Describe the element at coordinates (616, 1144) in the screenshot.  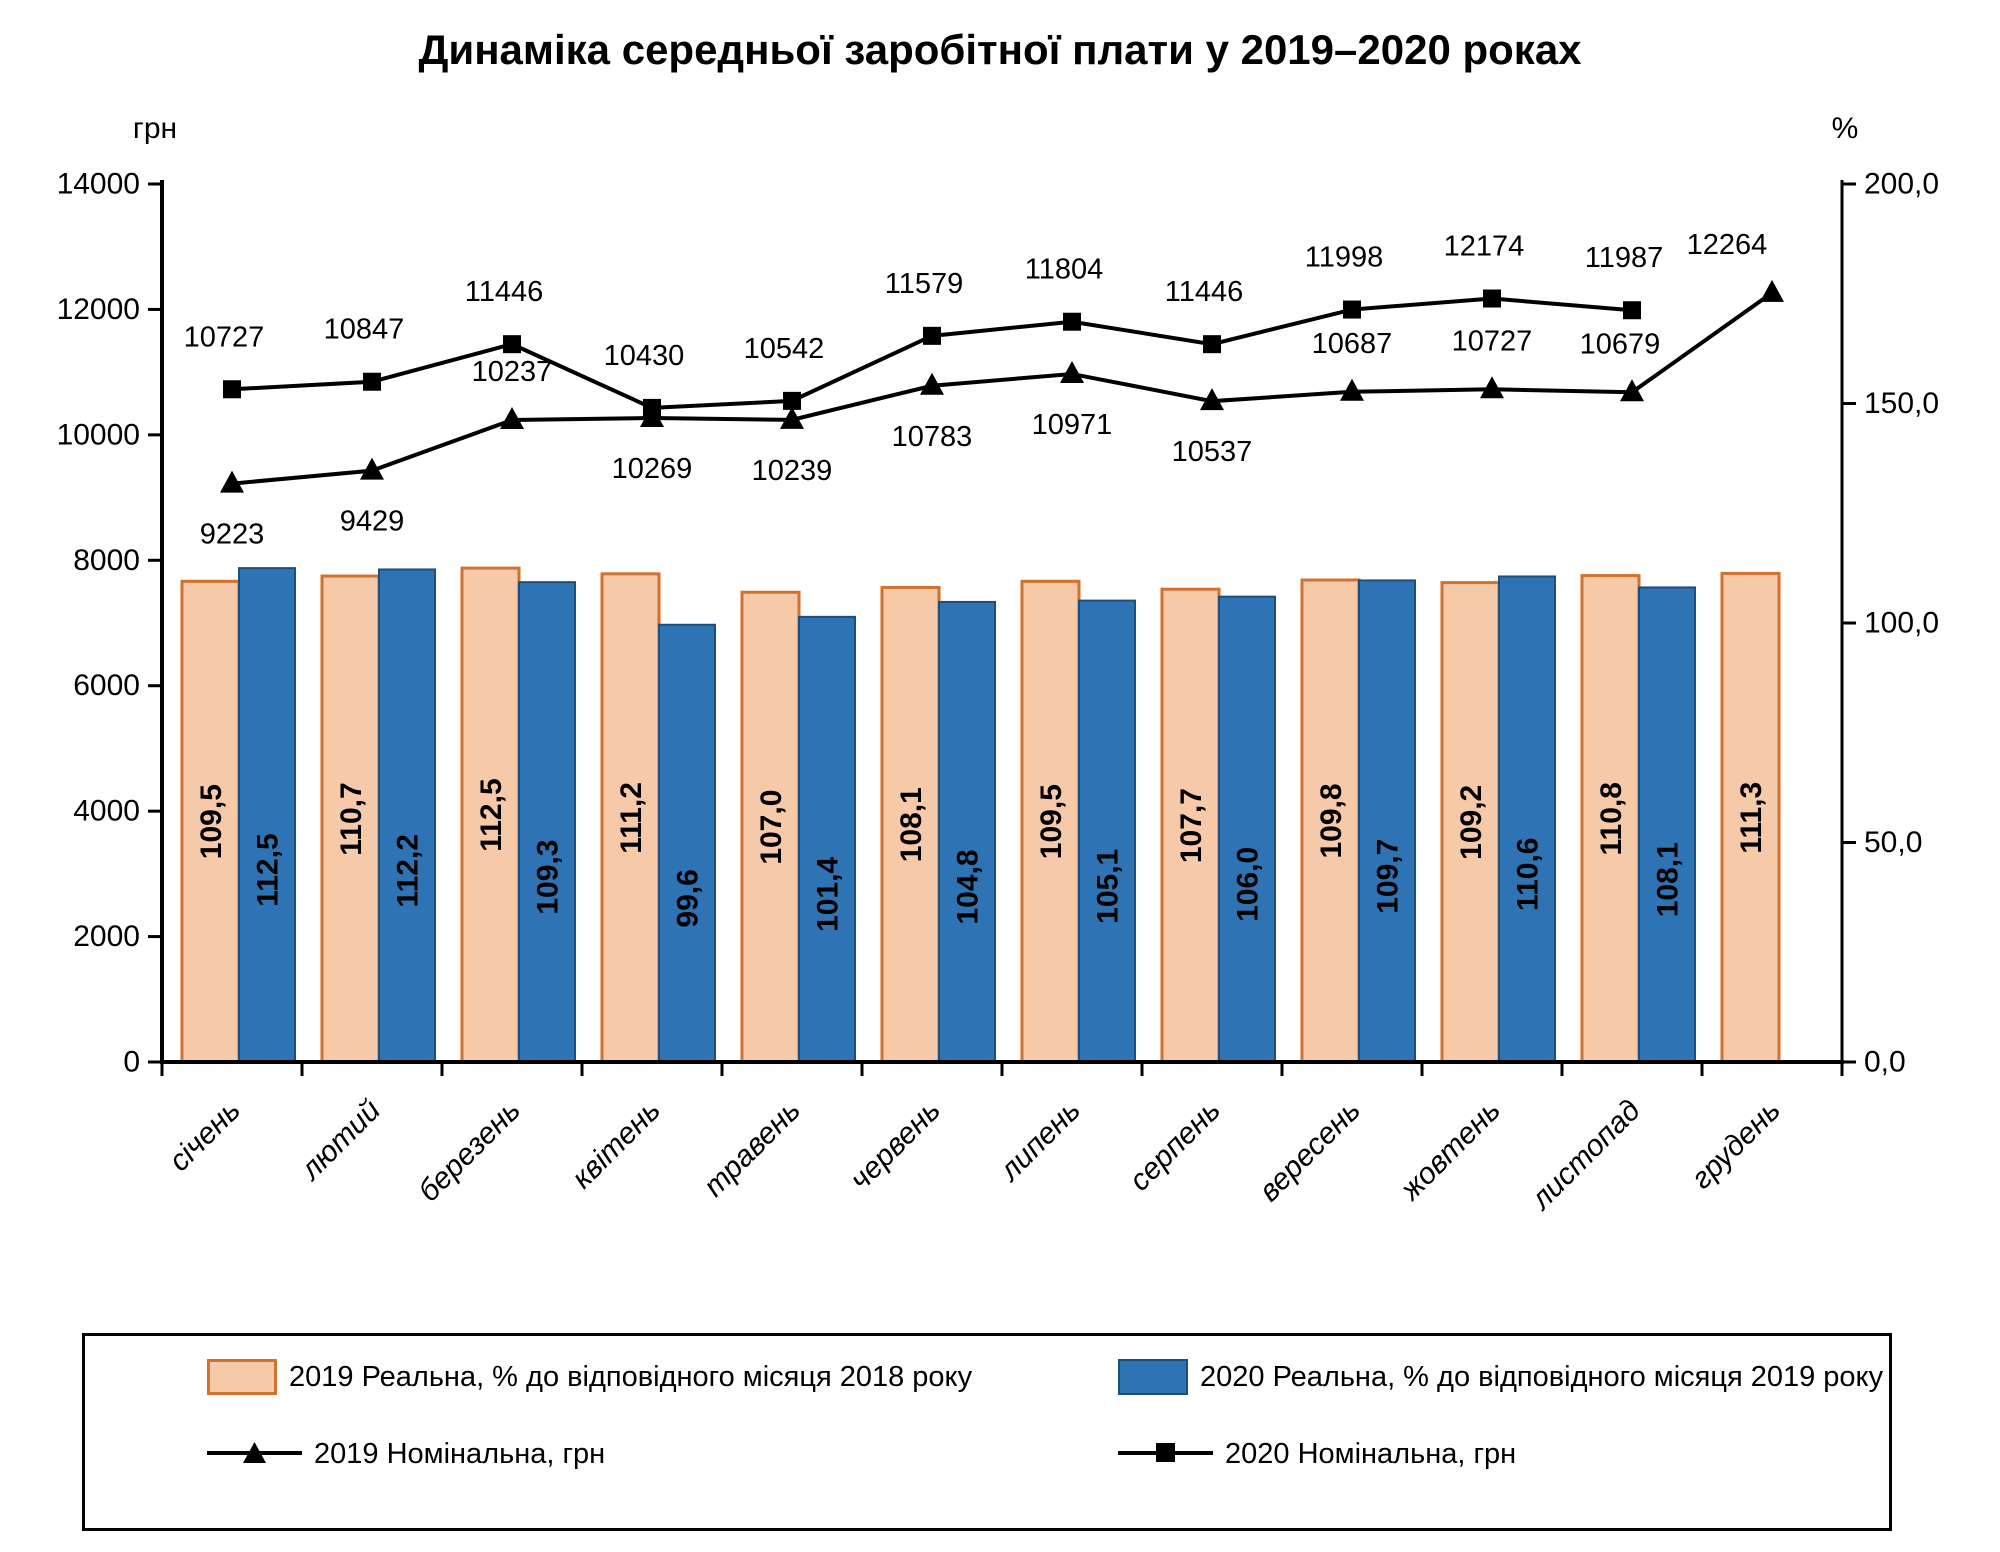
I see `month-label: квітень` at that location.